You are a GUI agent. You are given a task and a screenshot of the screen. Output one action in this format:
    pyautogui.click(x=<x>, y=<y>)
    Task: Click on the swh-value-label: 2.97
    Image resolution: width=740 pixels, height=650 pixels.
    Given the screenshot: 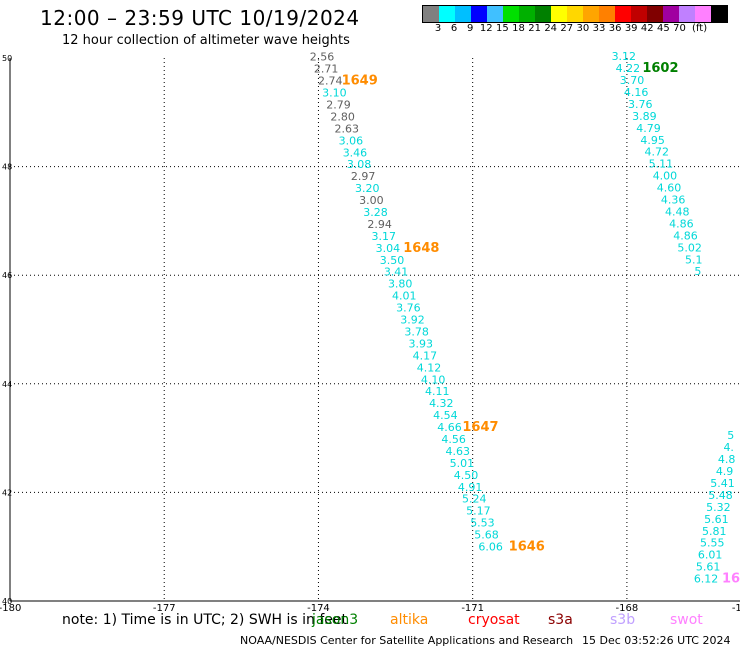 What is the action you would take?
    pyautogui.click(x=363, y=176)
    